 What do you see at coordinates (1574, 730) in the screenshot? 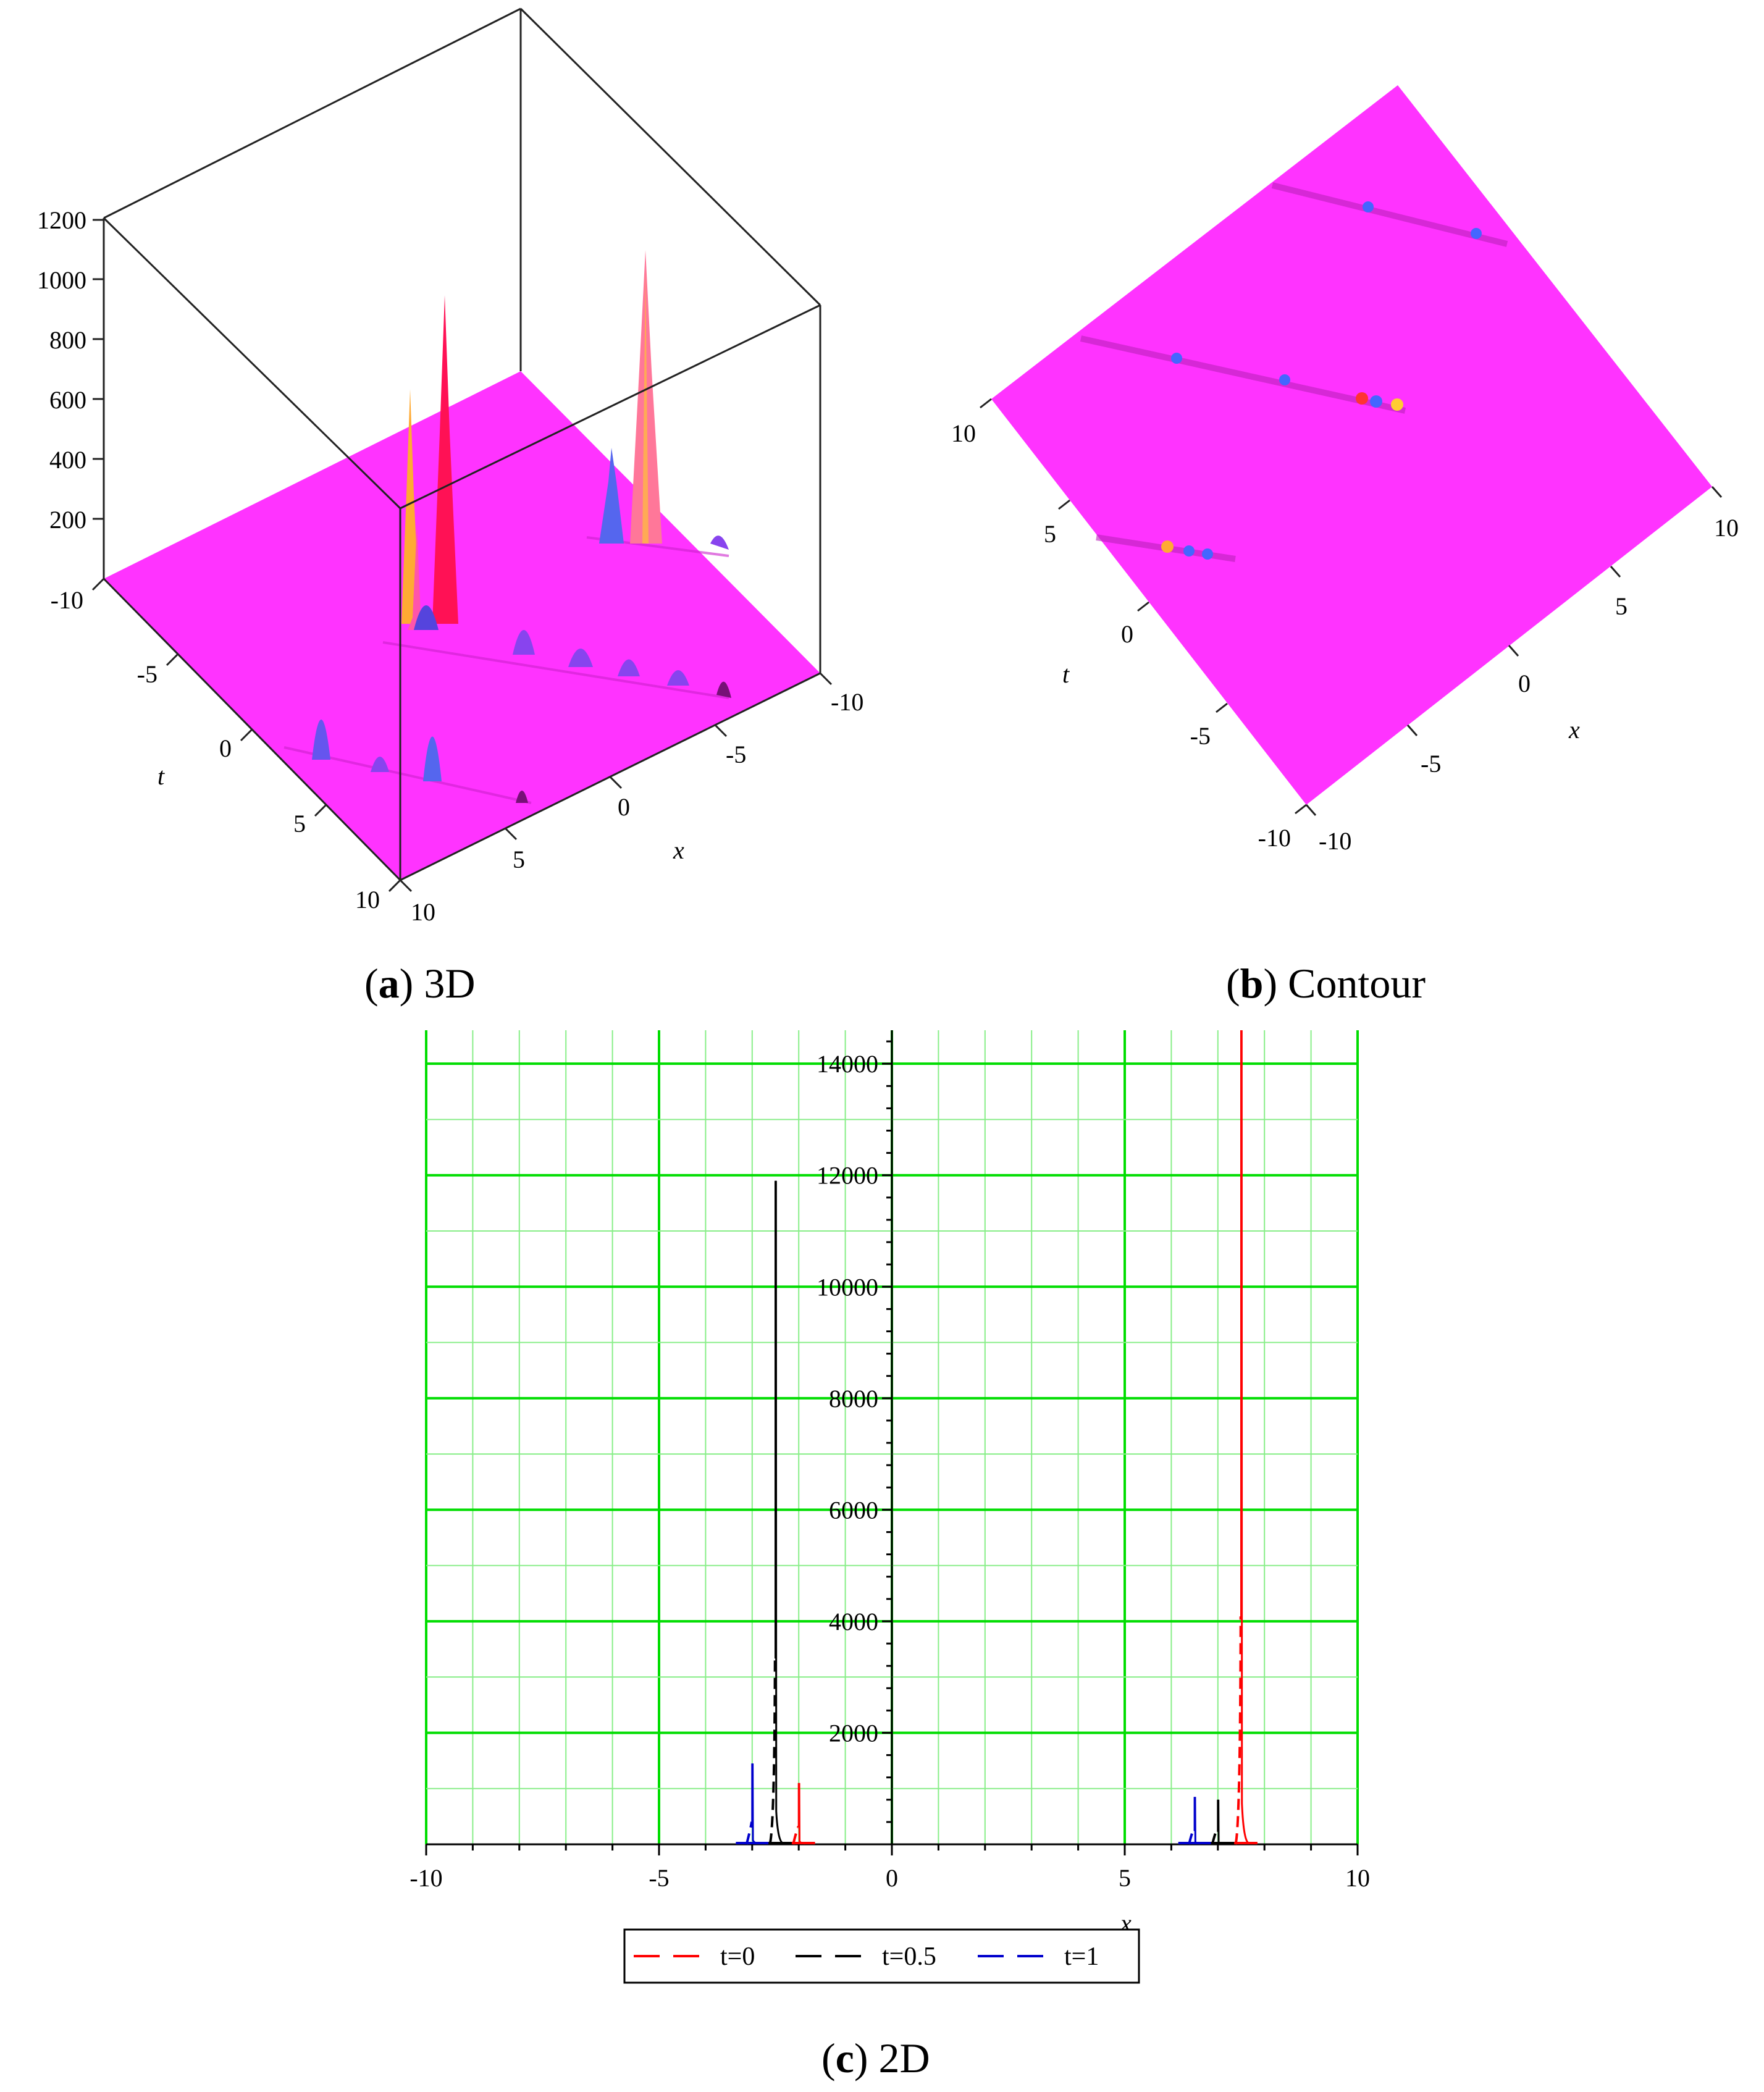
I see `contour-x-axis-label: x` at bounding box center [1574, 730].